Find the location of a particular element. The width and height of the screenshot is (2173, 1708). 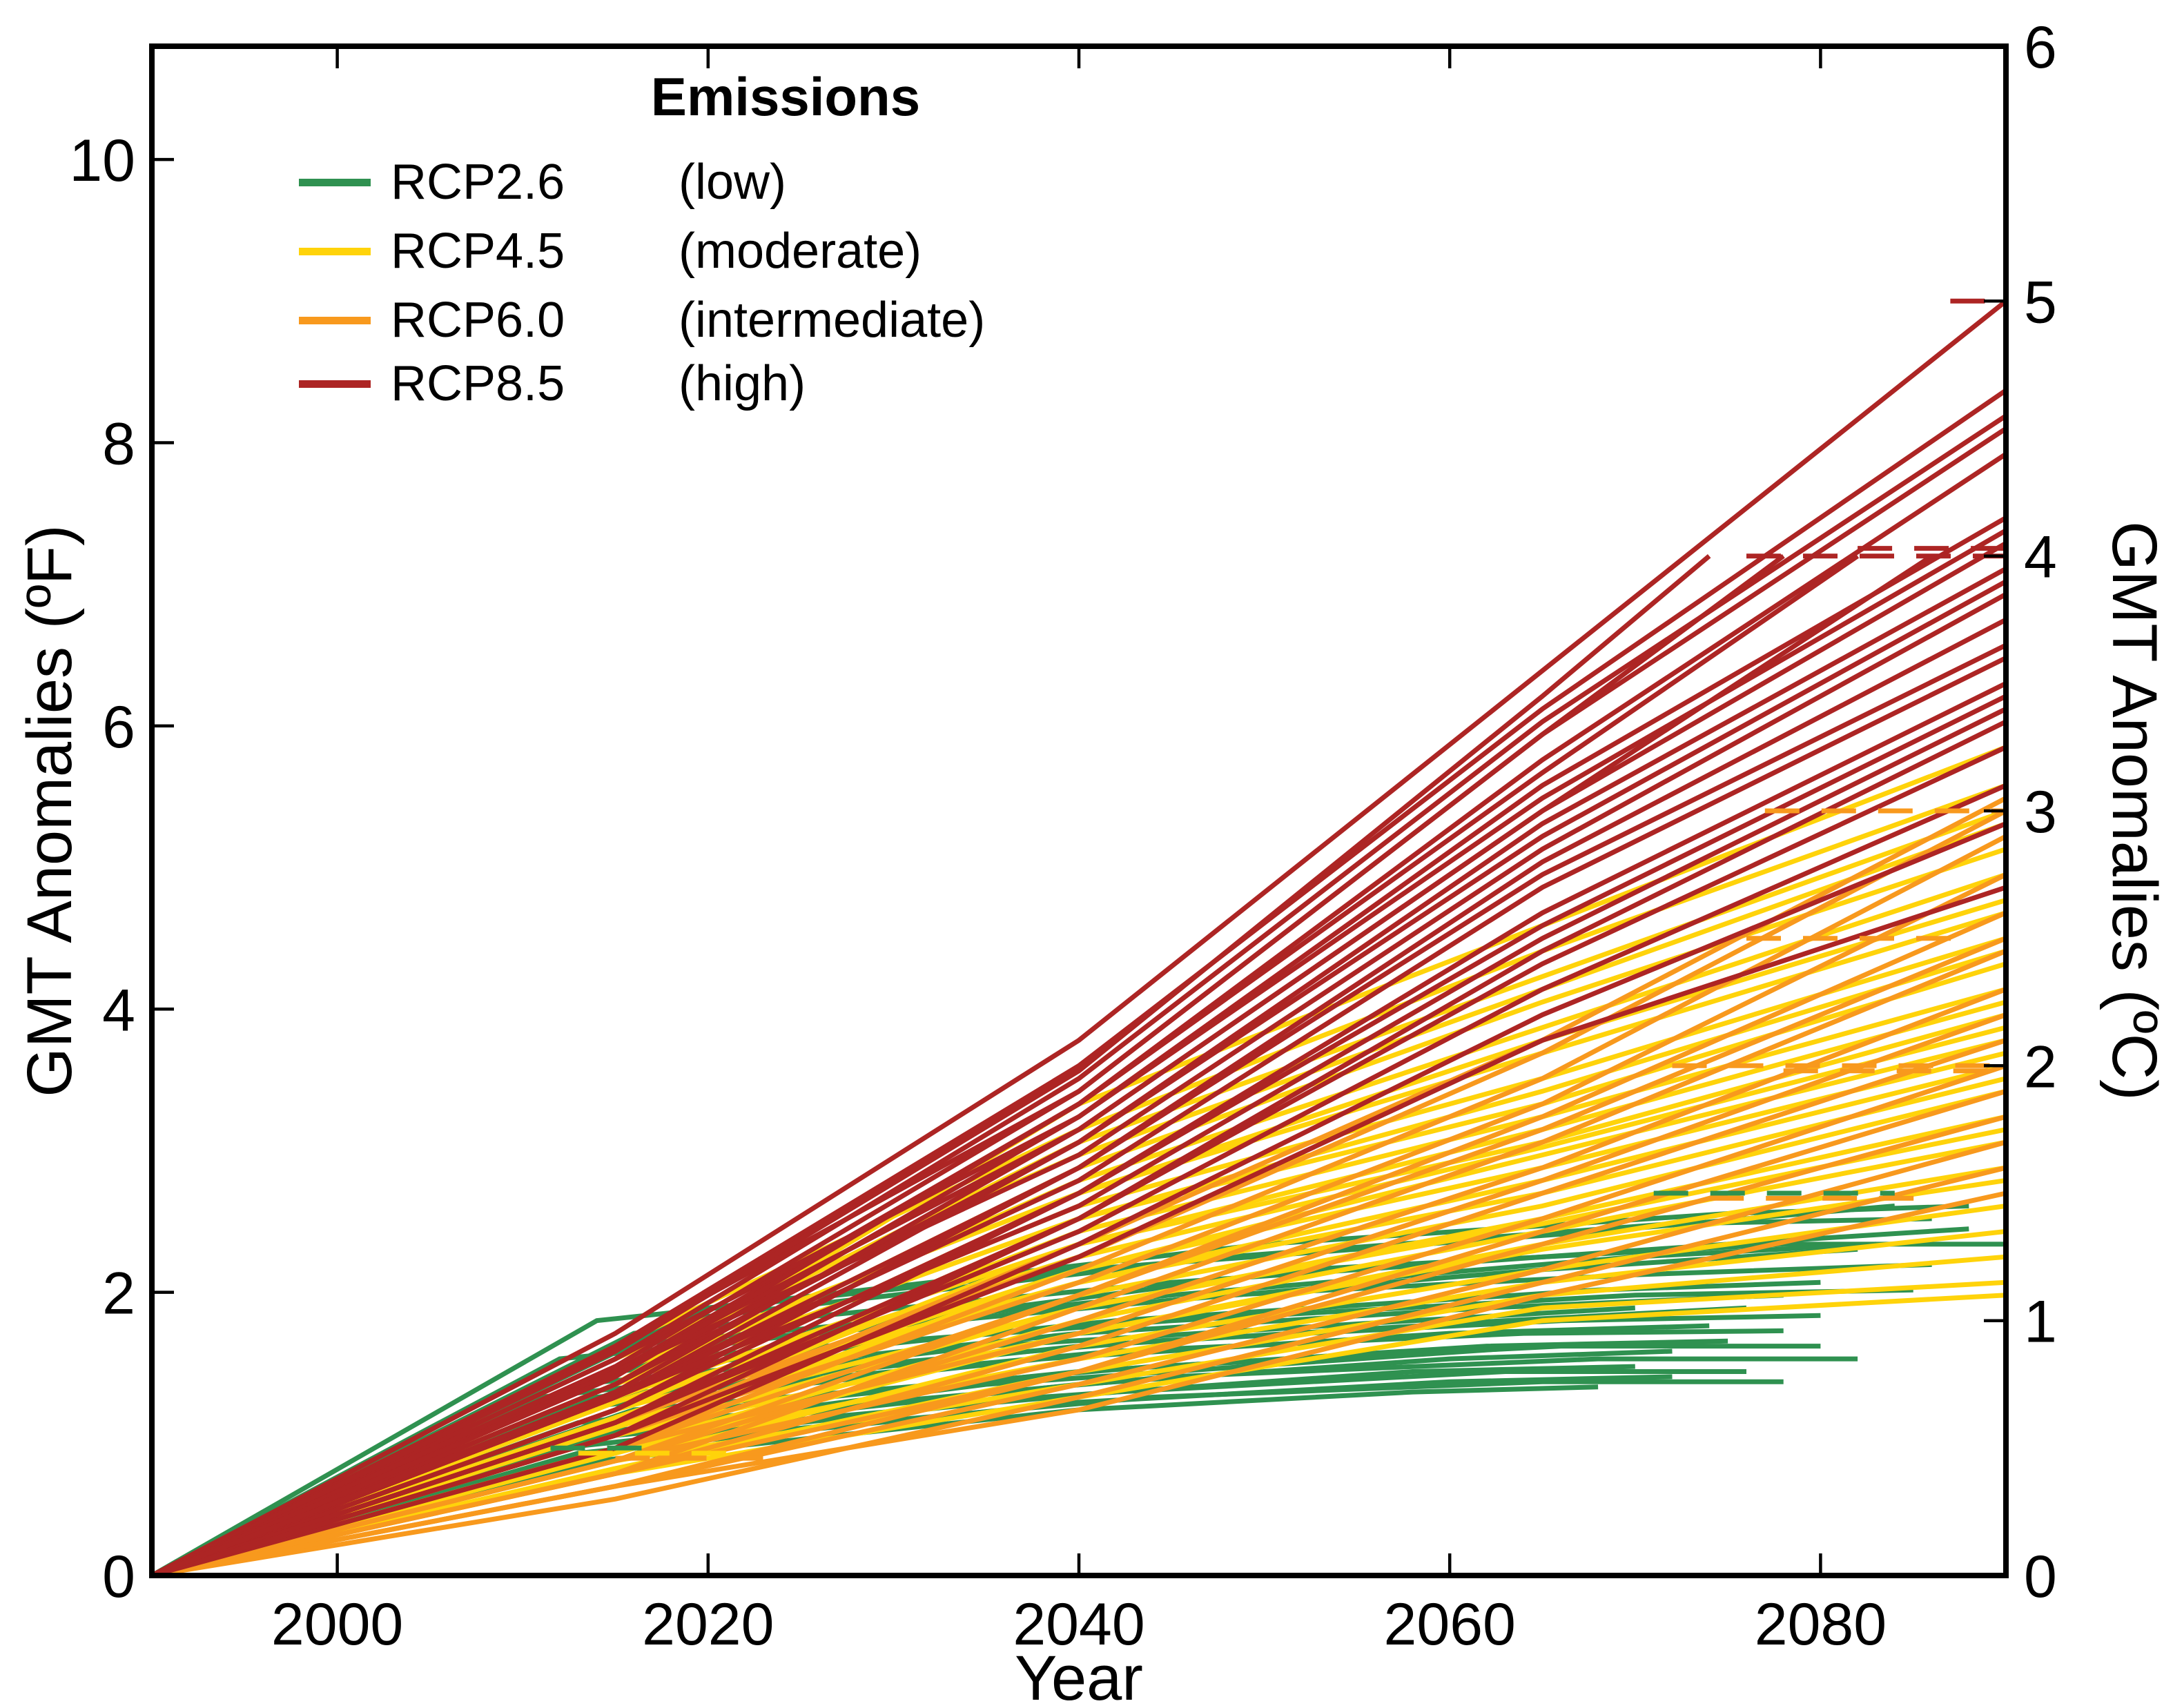

legend-item-rcp85: RCP8.5 (high) is located at coordinates (552, 384).